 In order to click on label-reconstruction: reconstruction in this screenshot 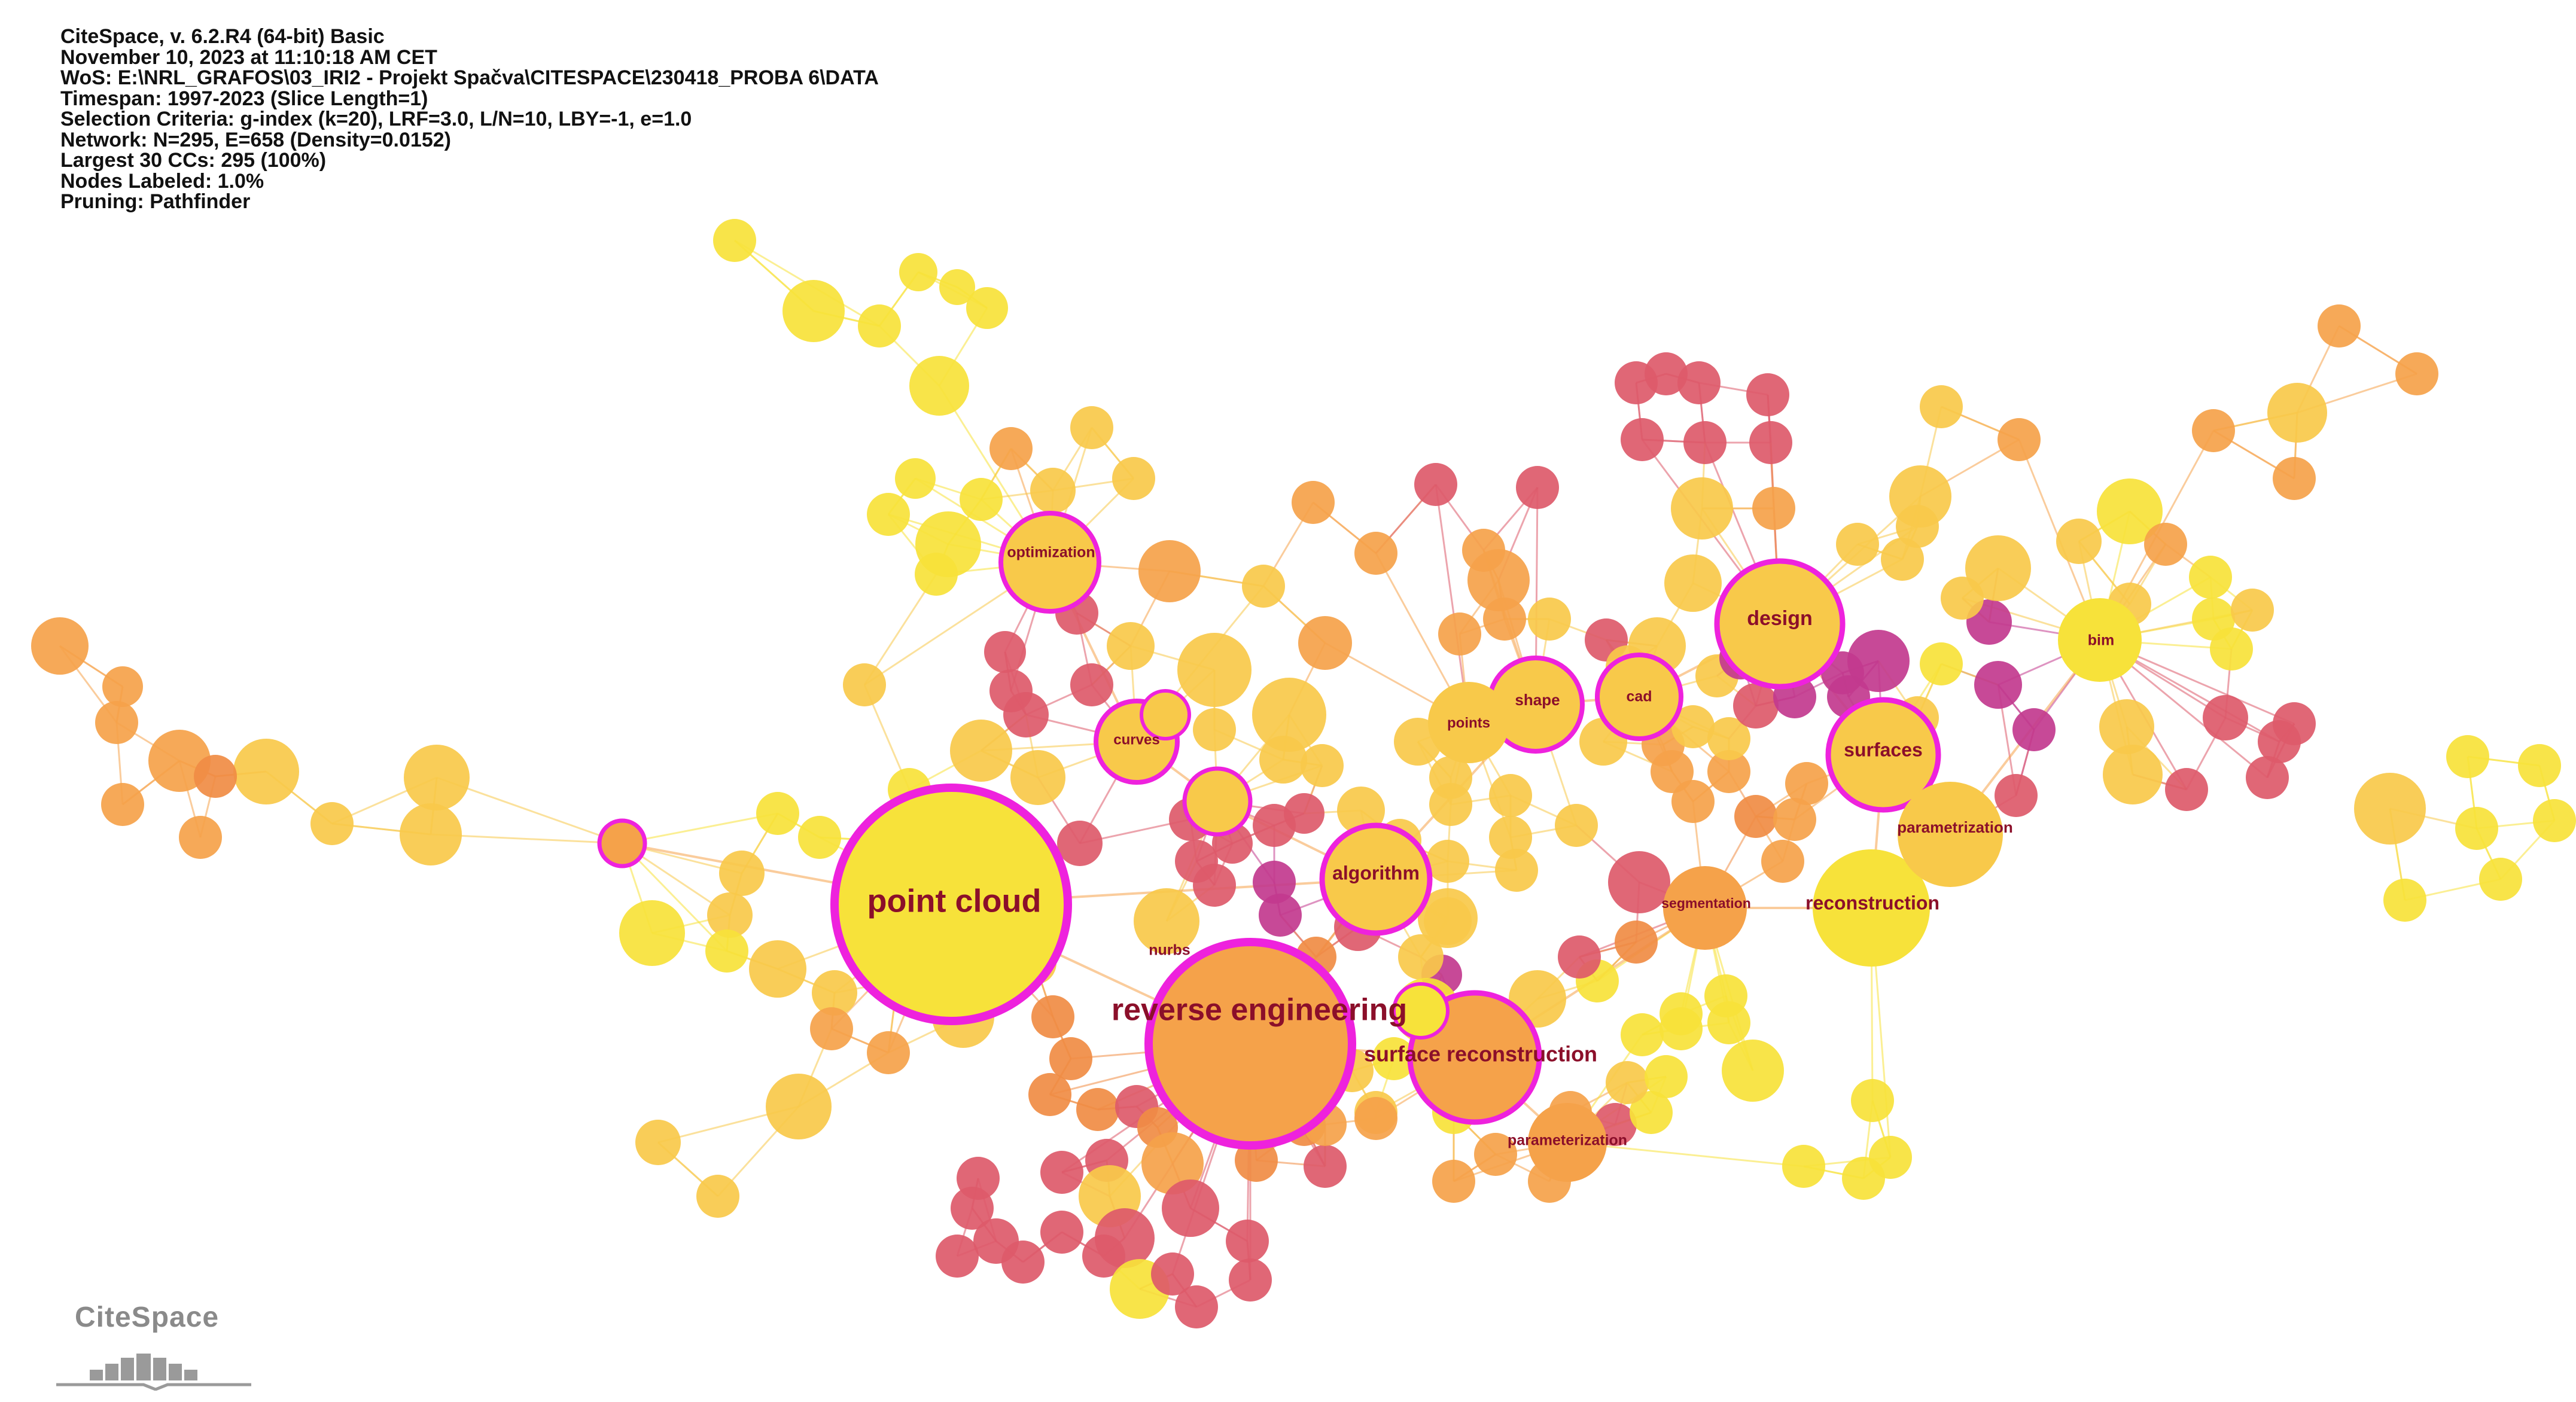, I will do `click(1872, 902)`.